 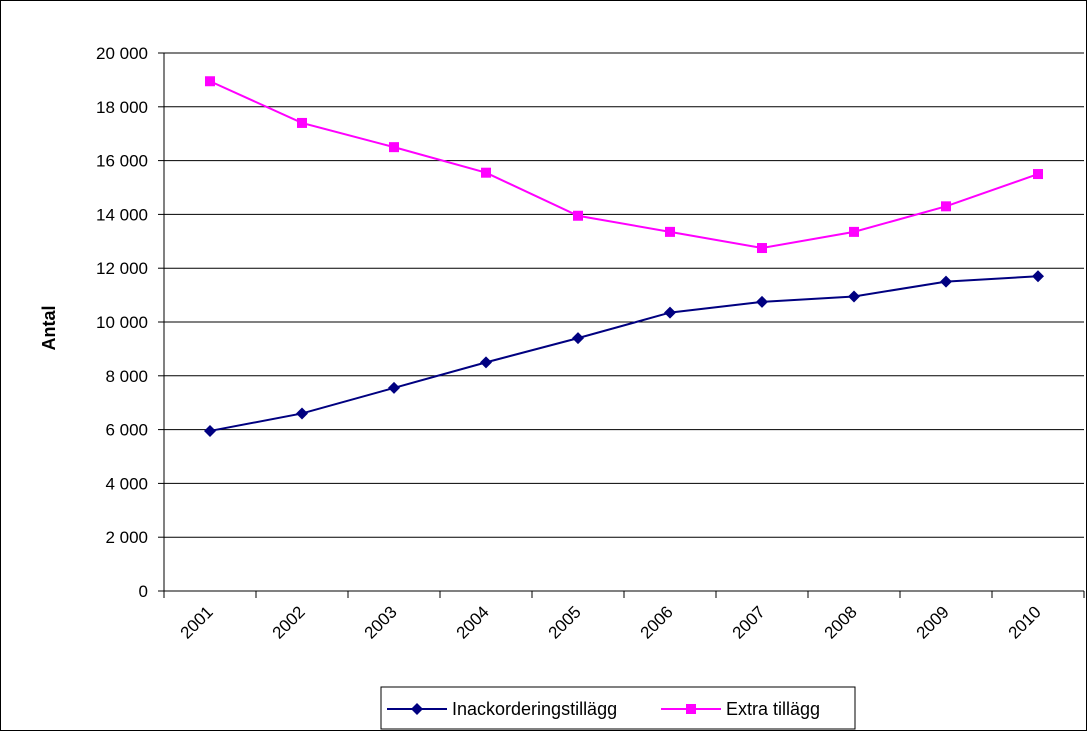 I want to click on x-tick-label: 2003, so click(x=381, y=622).